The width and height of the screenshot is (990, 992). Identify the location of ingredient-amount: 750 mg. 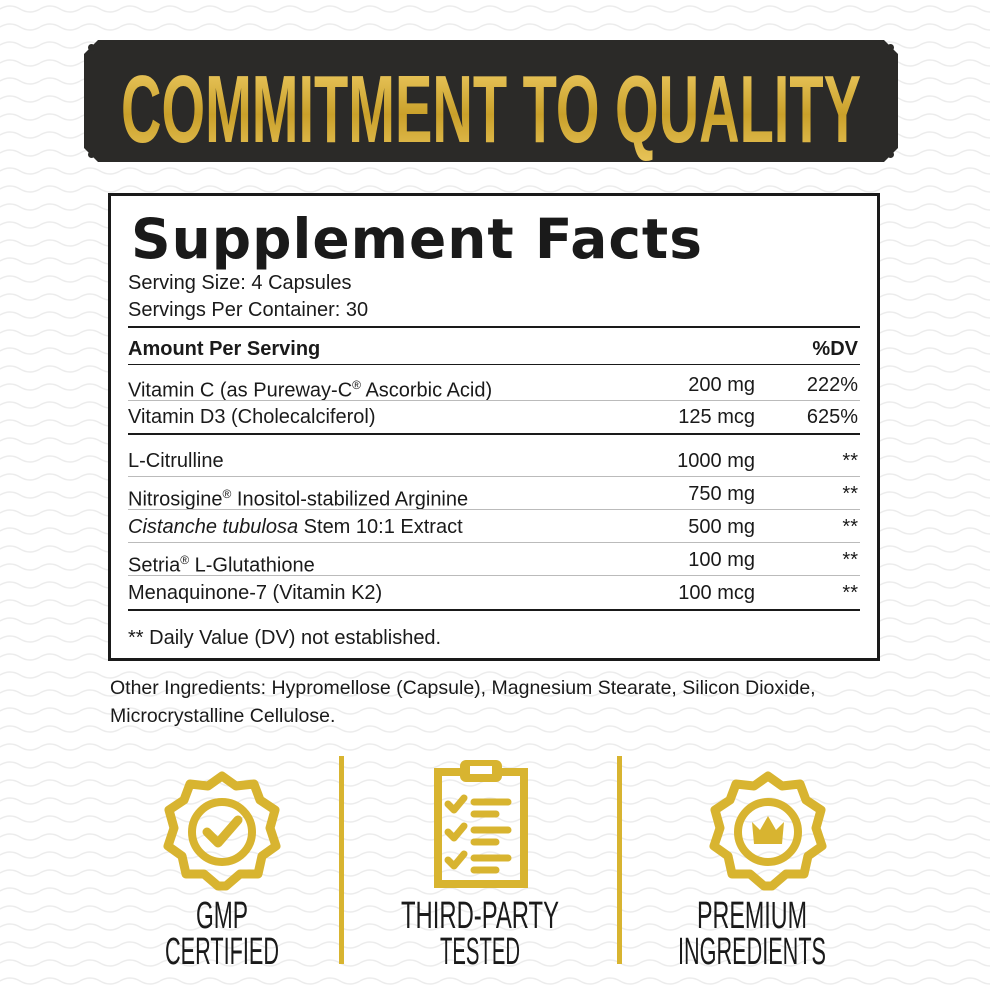
(721, 494).